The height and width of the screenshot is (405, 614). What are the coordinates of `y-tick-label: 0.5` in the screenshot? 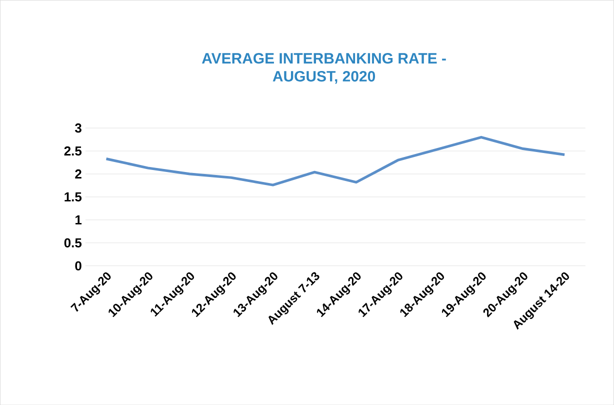 It's located at (73, 243).